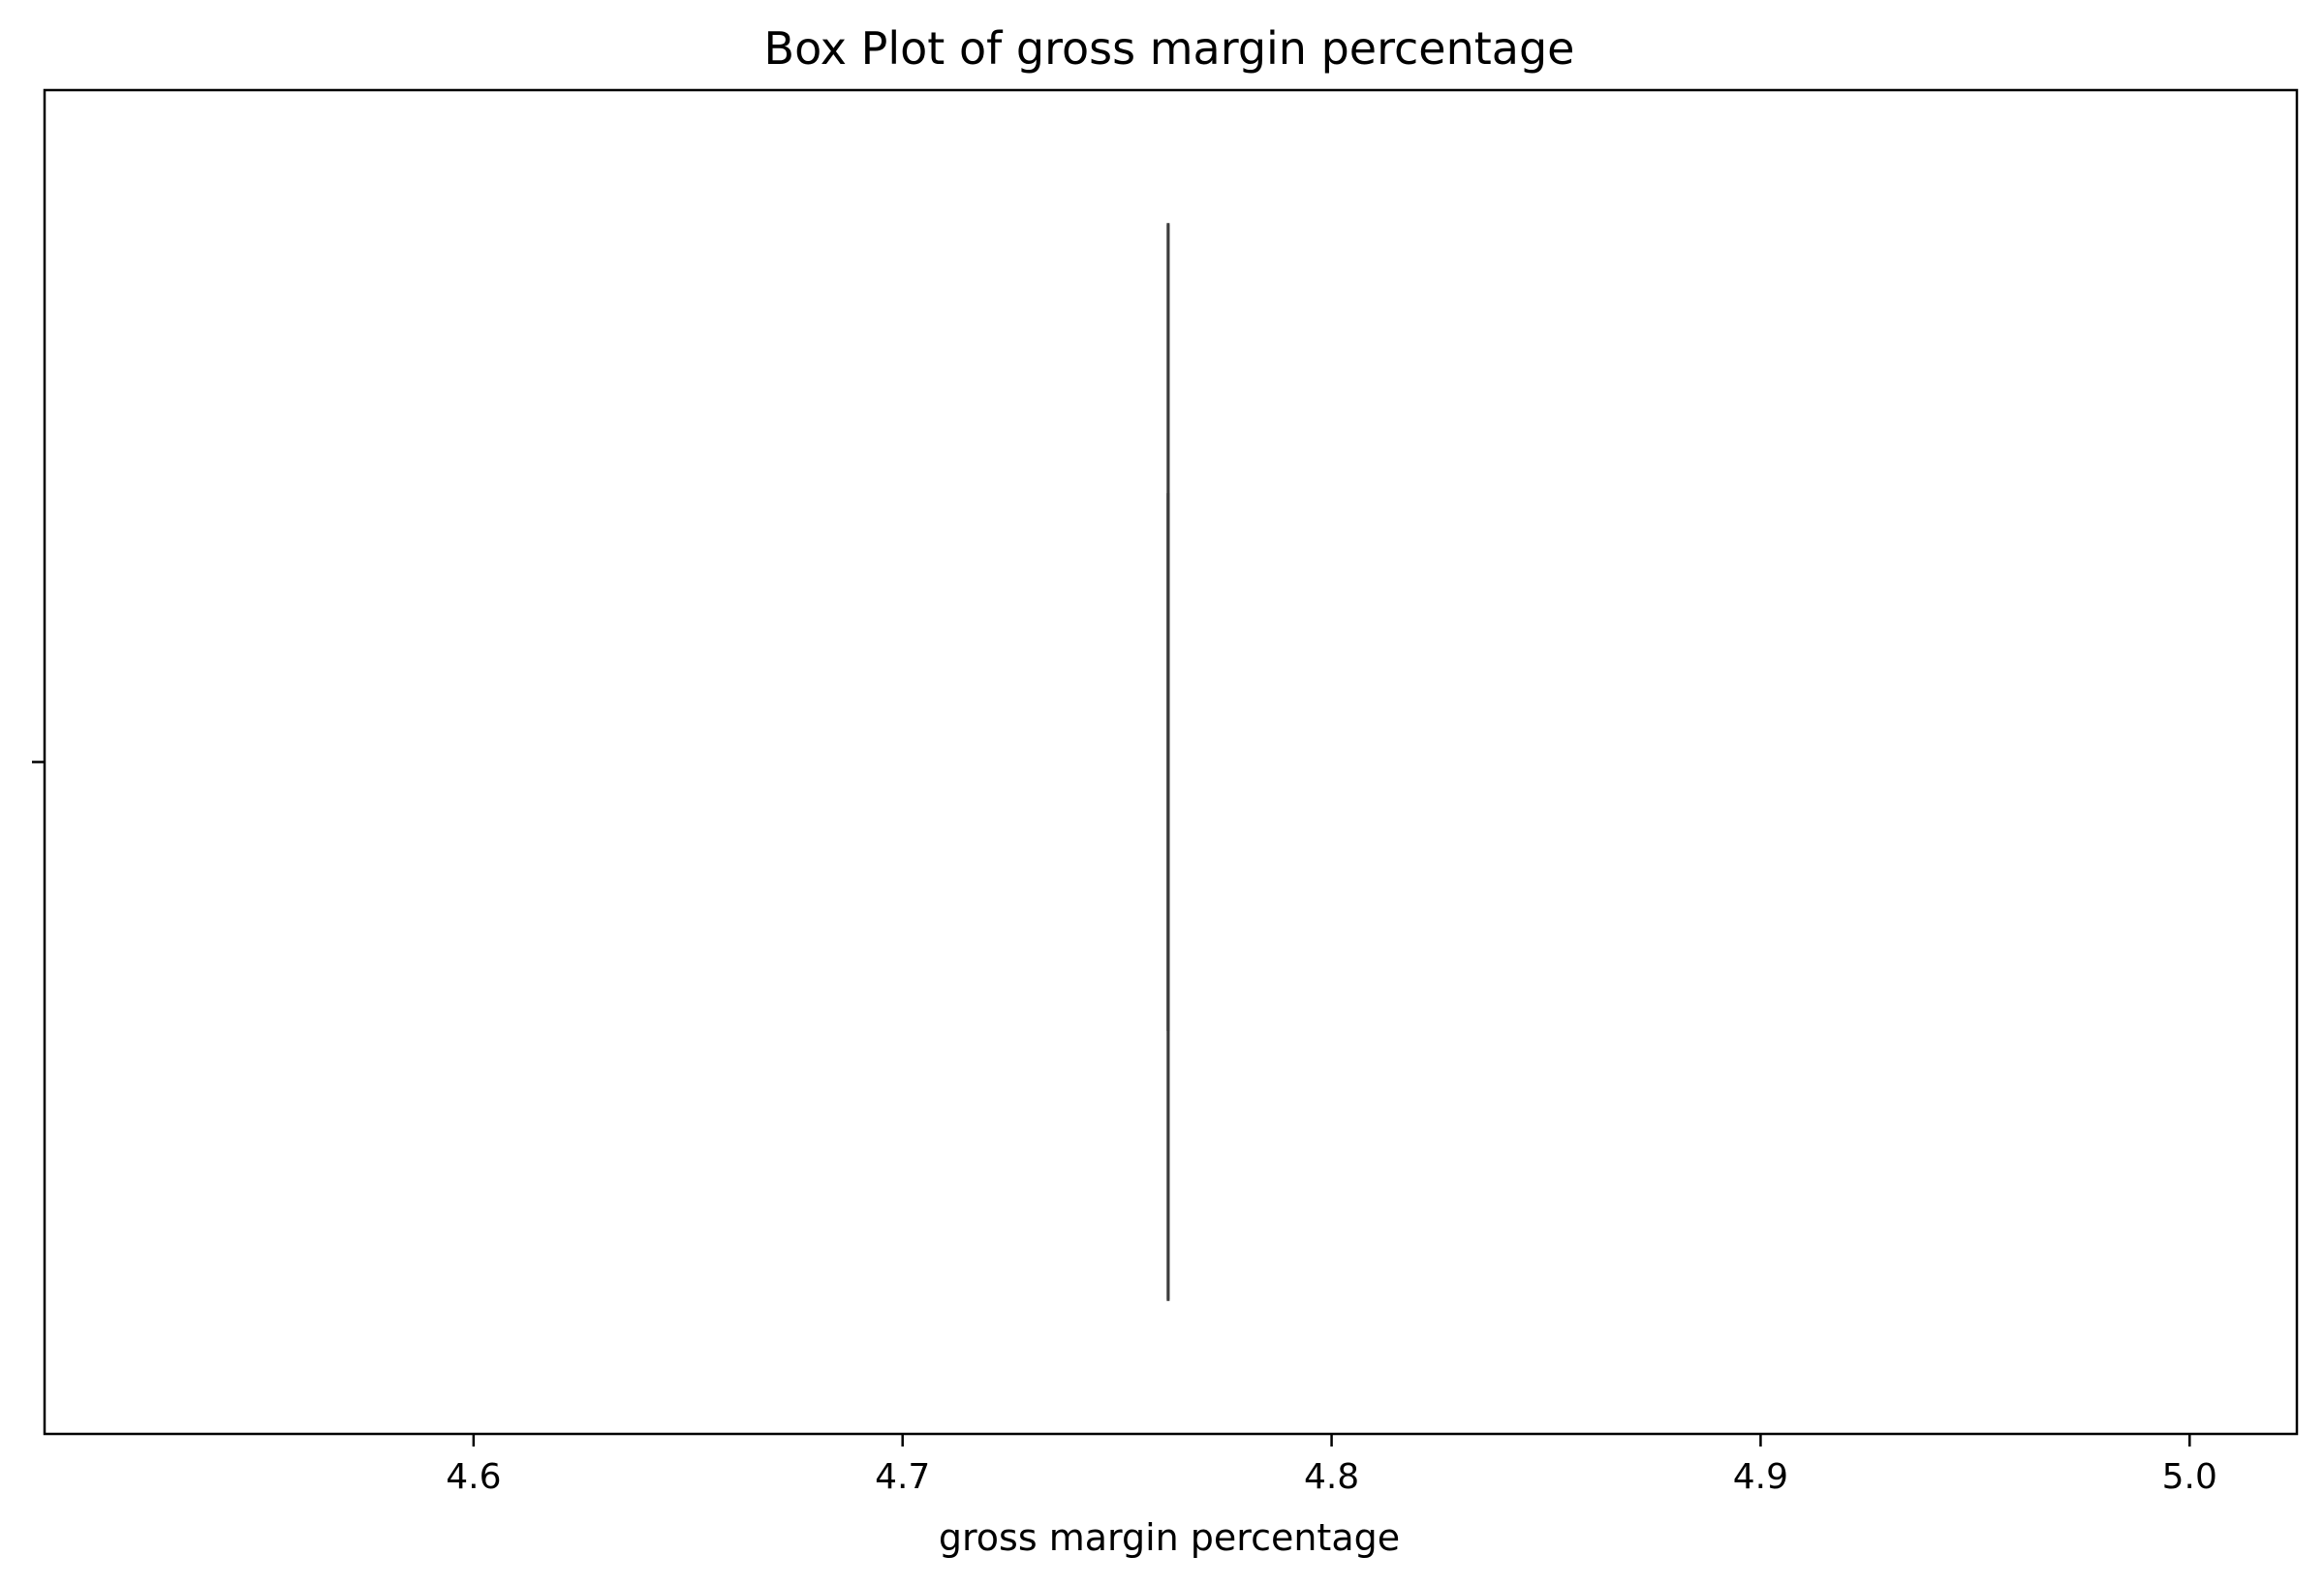  I want to click on x-tick-label: 4.9, so click(1760, 1477).